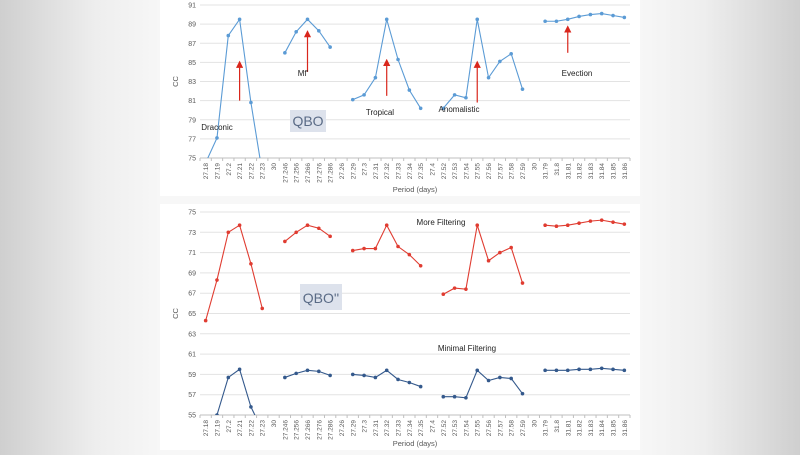 Image resolution: width=800 pixels, height=455 pixels. What do you see at coordinates (546, 428) in the screenshot?
I see `x-tick-label: 31.79` at bounding box center [546, 428].